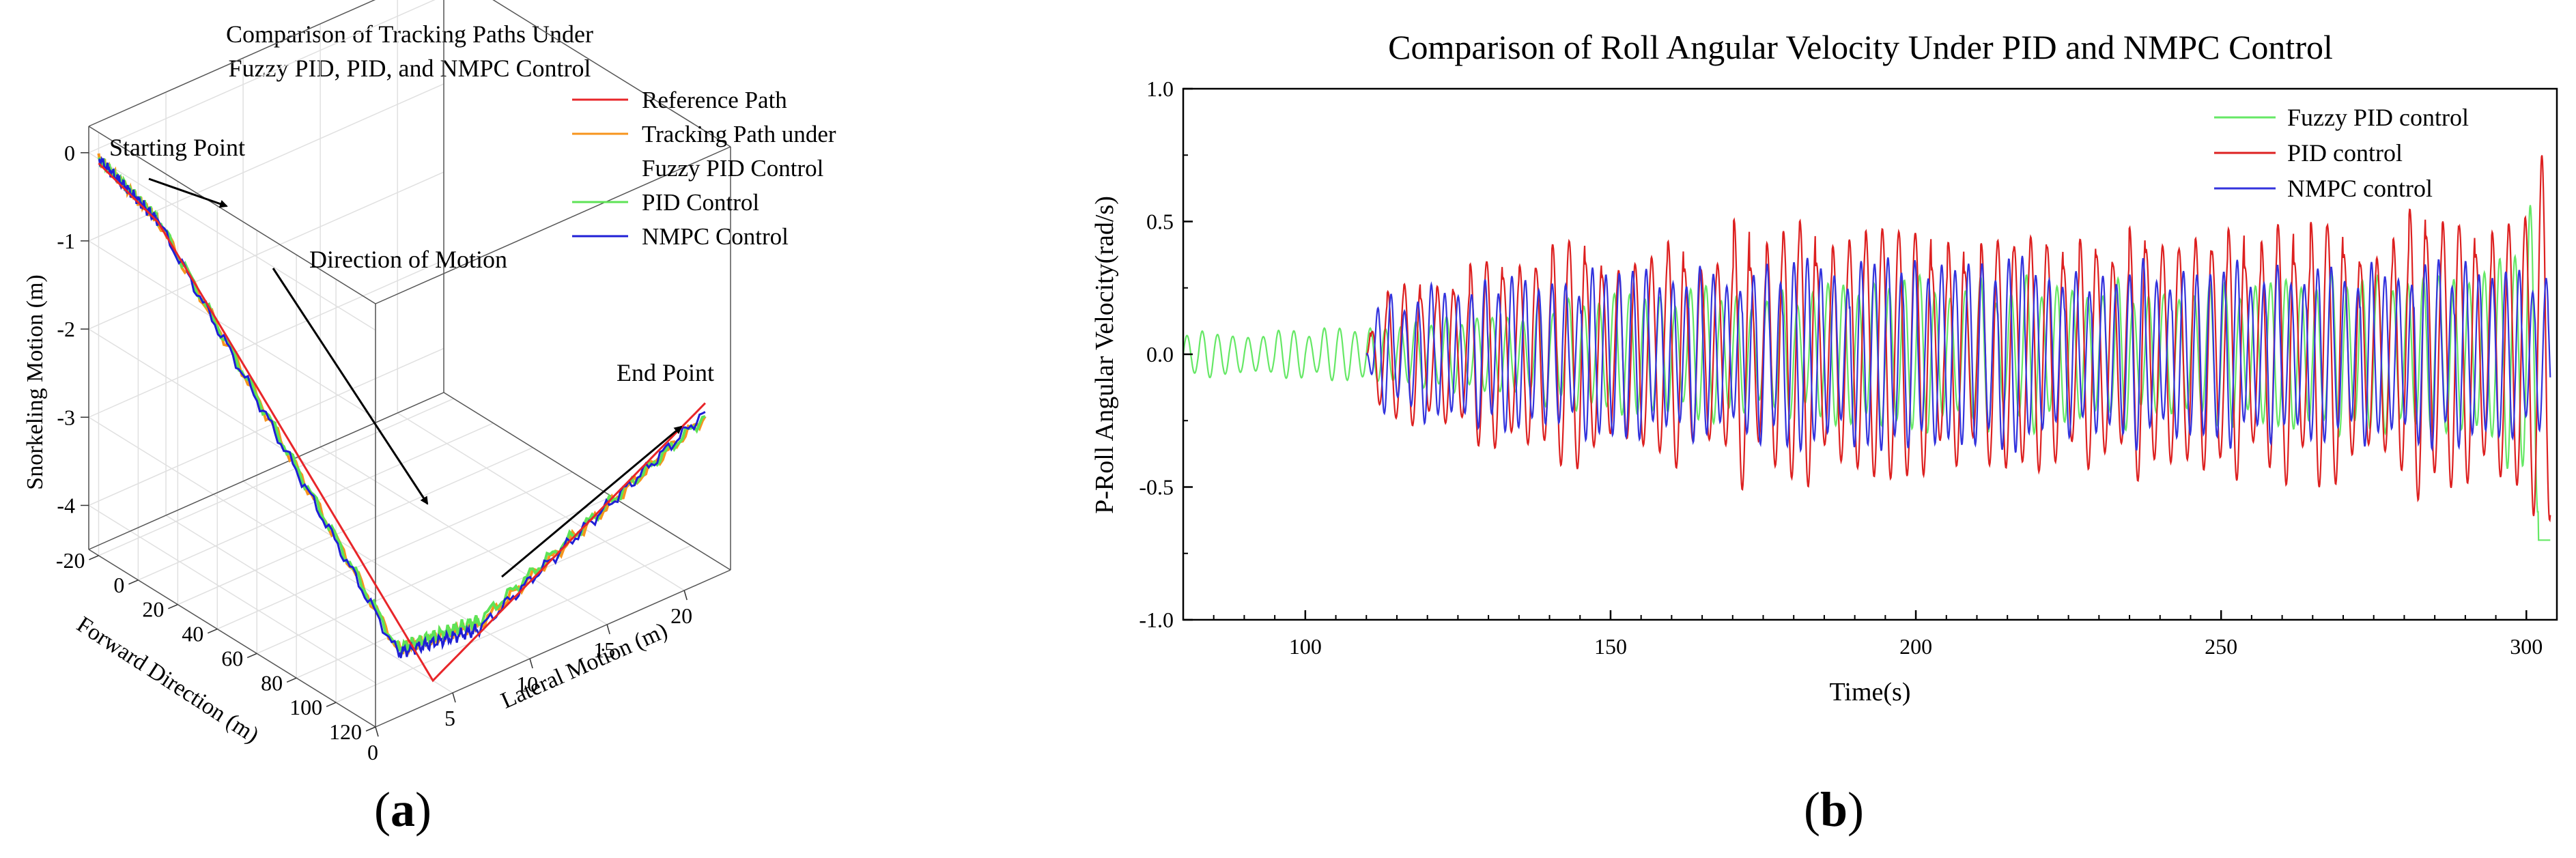  I want to click on panel-a-arrows, so click(416, 377).